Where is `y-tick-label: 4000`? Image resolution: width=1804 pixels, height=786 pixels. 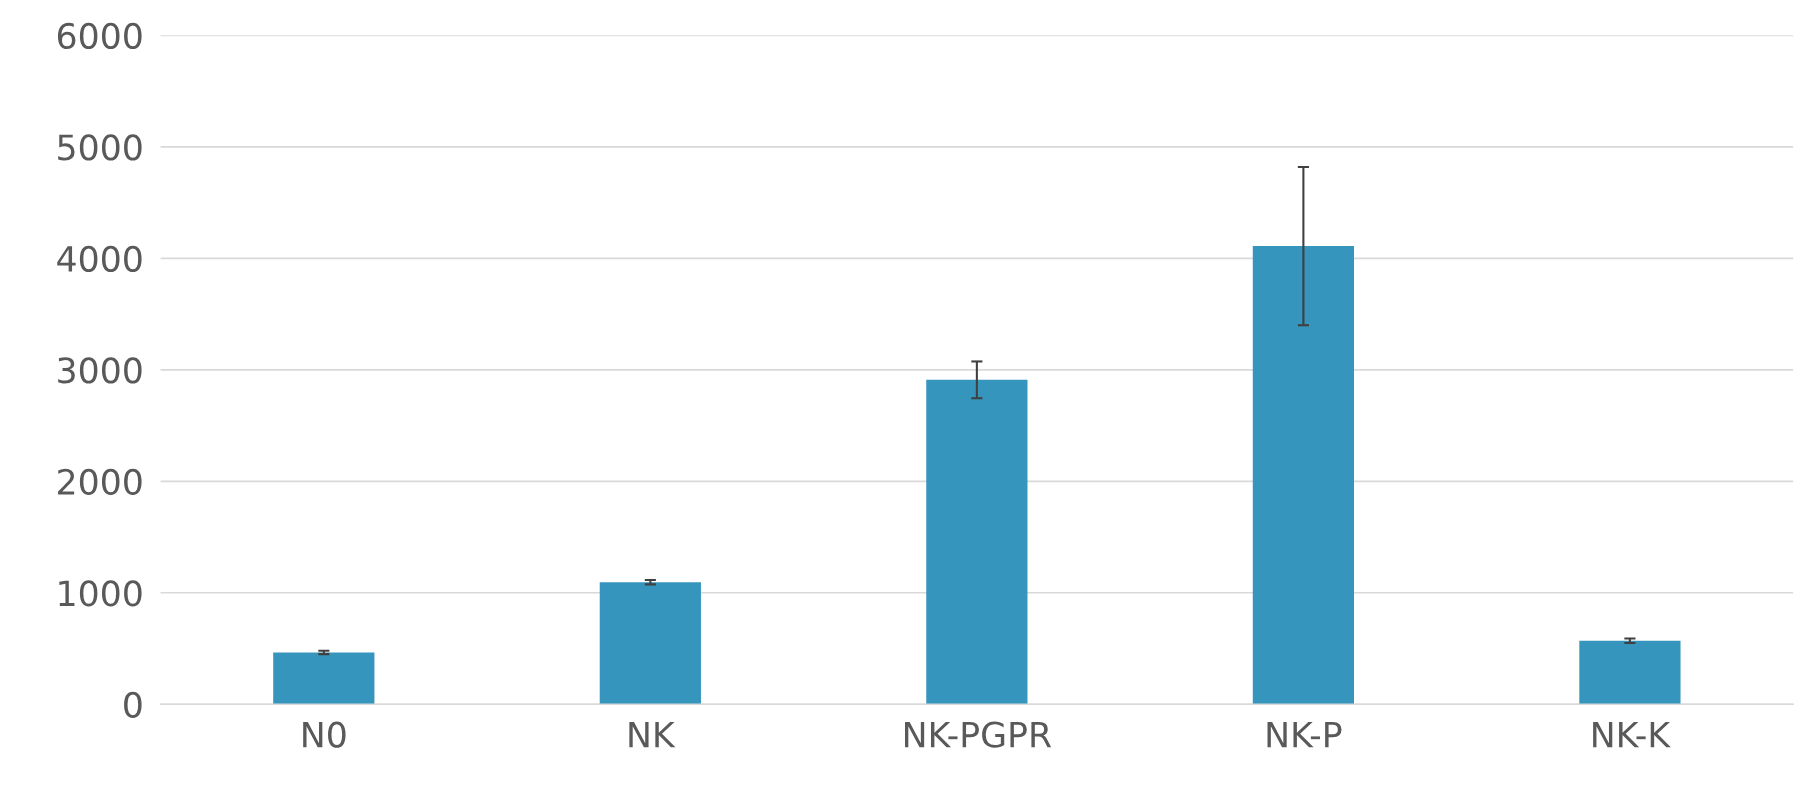
y-tick-label: 4000 is located at coordinates (99, 259).